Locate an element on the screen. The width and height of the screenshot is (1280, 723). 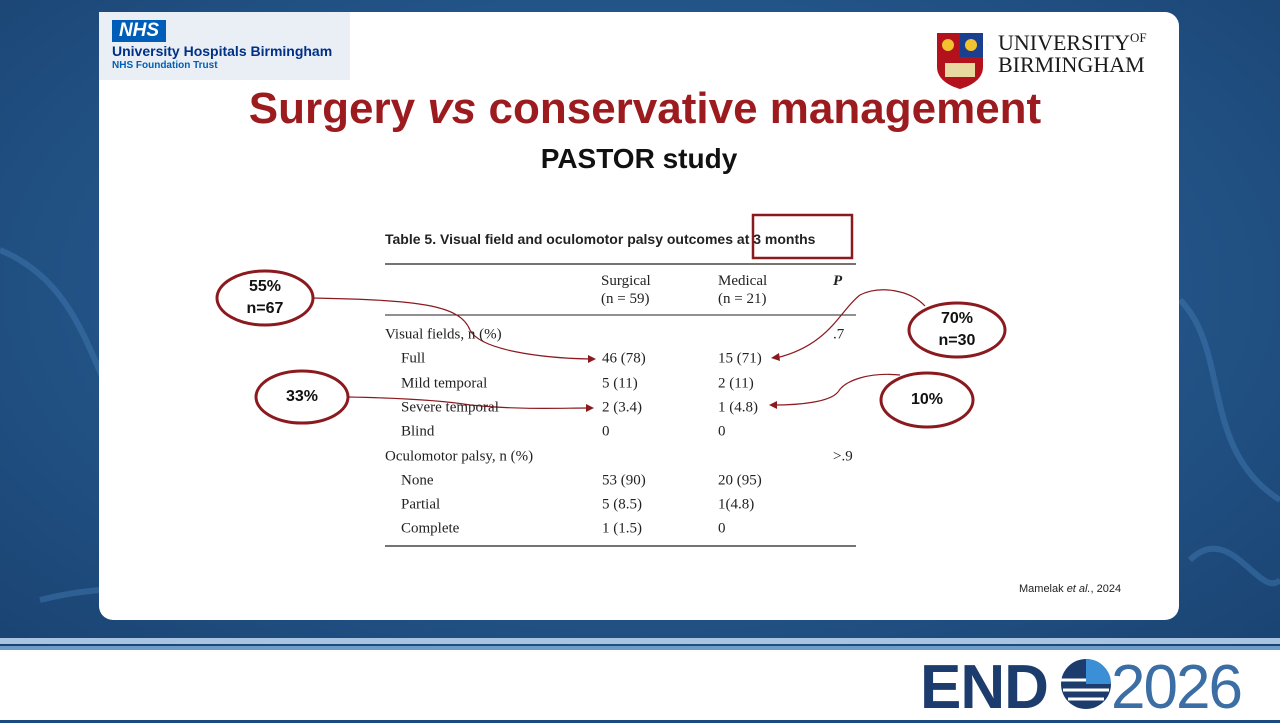
callout-text: n=67 is located at coordinates (265, 308).